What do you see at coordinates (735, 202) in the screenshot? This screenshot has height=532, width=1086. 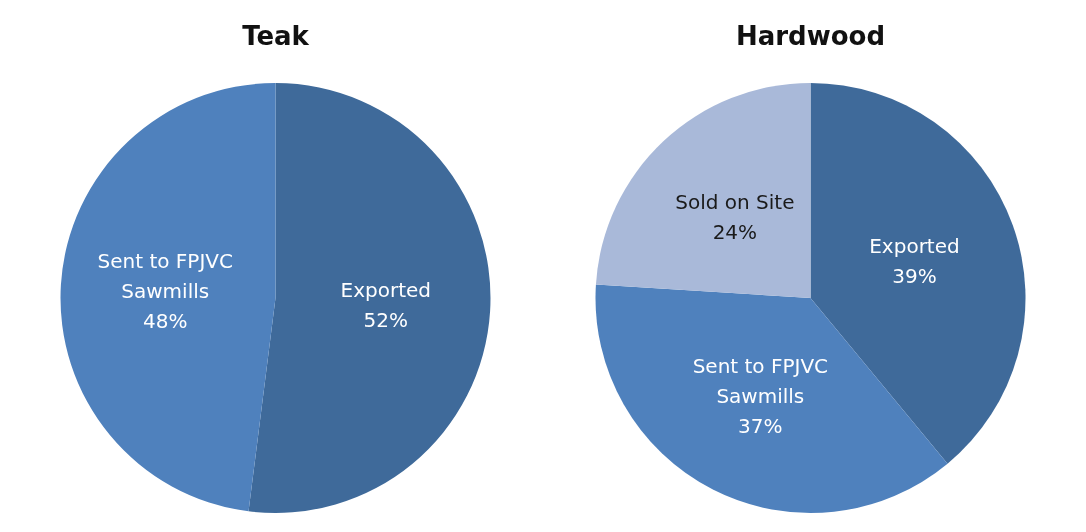 I see `slice-label: Sold on Site` at bounding box center [735, 202].